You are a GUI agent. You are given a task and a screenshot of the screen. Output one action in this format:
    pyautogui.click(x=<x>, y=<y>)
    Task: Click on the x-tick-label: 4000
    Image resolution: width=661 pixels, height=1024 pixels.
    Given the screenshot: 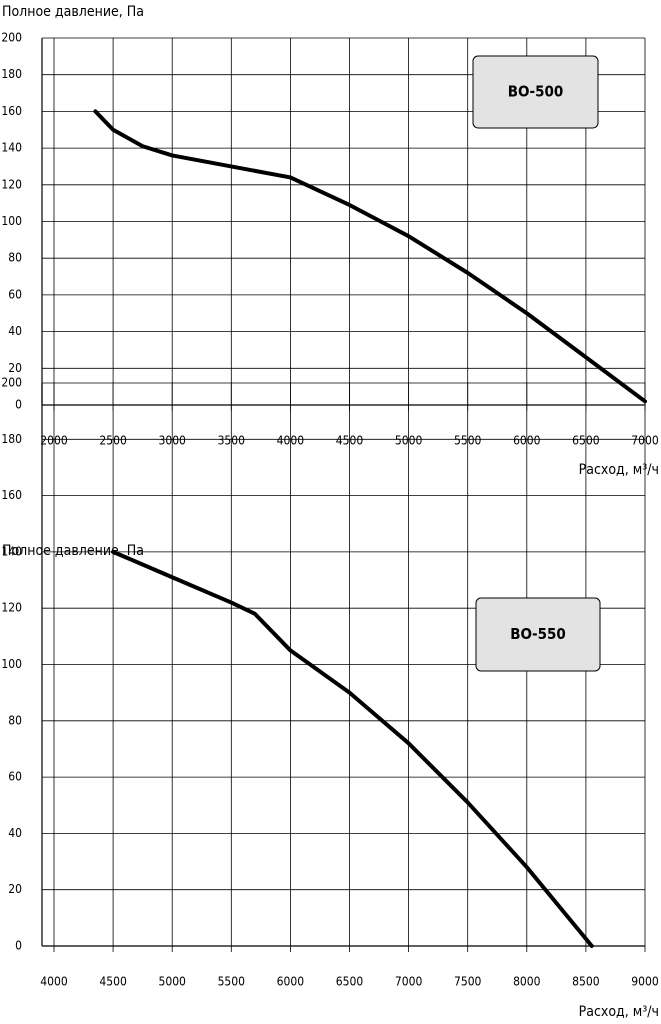 What is the action you would take?
    pyautogui.click(x=54, y=982)
    